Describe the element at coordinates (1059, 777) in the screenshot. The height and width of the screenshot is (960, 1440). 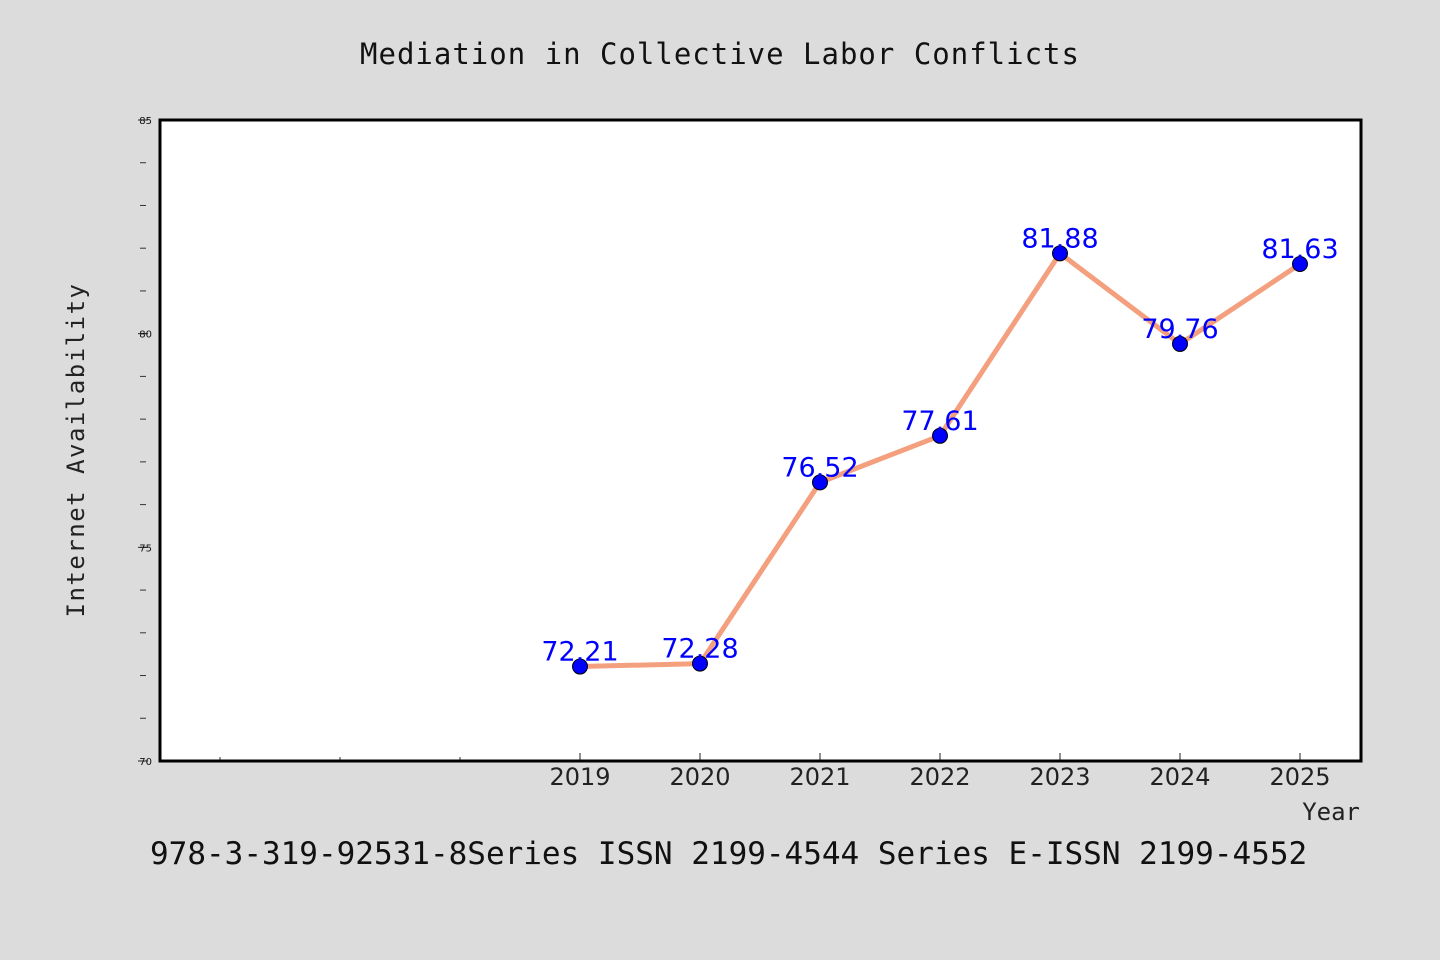
I see `x-tick-label: 2023` at that location.